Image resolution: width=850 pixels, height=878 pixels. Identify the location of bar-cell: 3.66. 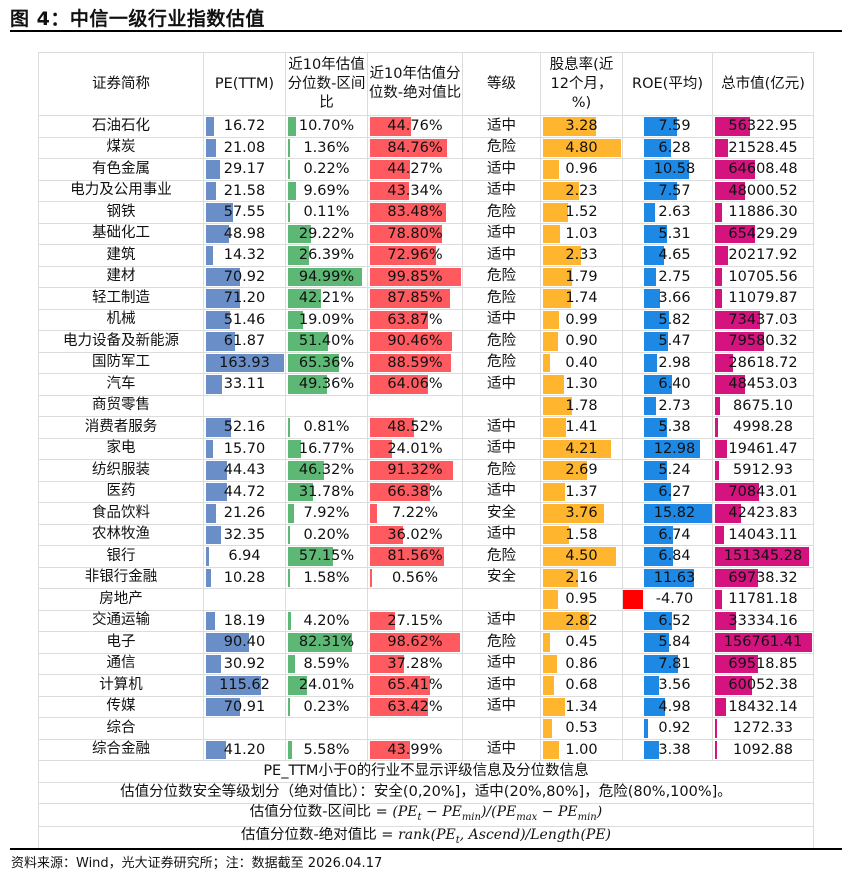
(668, 298).